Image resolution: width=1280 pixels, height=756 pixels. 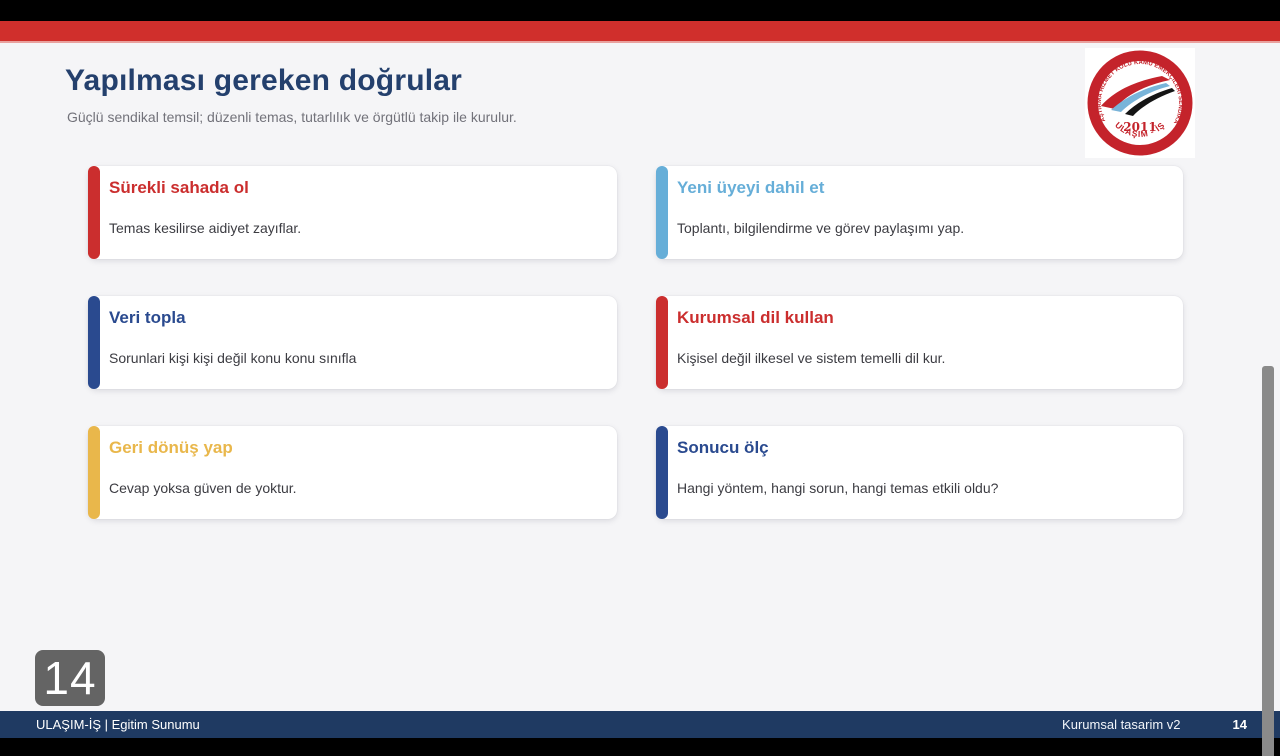 What do you see at coordinates (1121, 724) in the screenshot?
I see `footer-version-label: Kurumsal tasarim v2` at bounding box center [1121, 724].